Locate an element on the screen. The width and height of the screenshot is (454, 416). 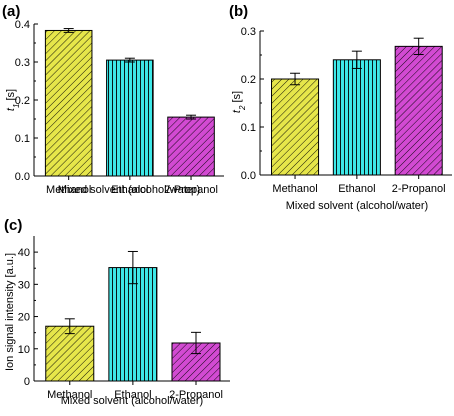
panel-c-y-tick-label: 40 is located at coordinates (24, 253).